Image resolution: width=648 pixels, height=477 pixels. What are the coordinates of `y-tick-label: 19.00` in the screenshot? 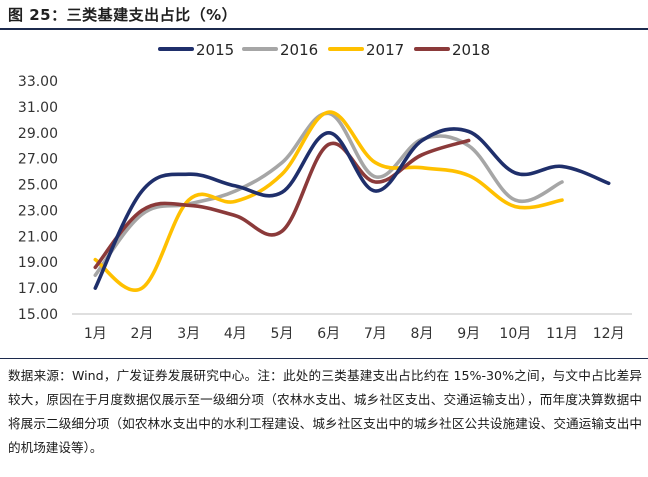 It's located at (38, 263).